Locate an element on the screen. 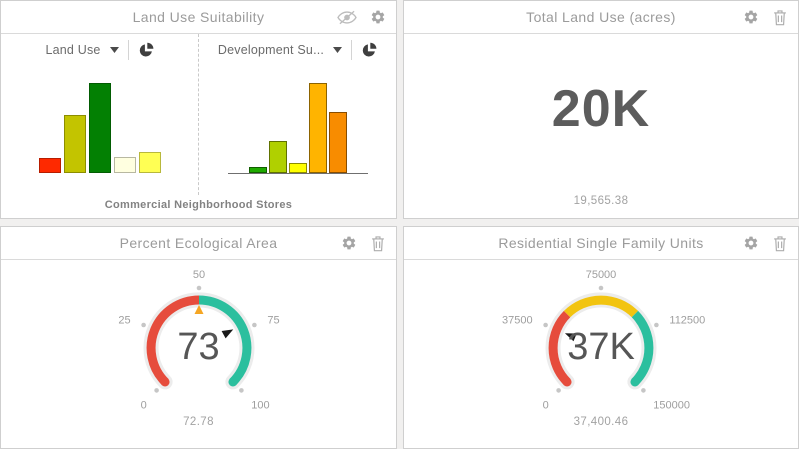  panel-title: Total Land Use (acres) is located at coordinates (601, 17).